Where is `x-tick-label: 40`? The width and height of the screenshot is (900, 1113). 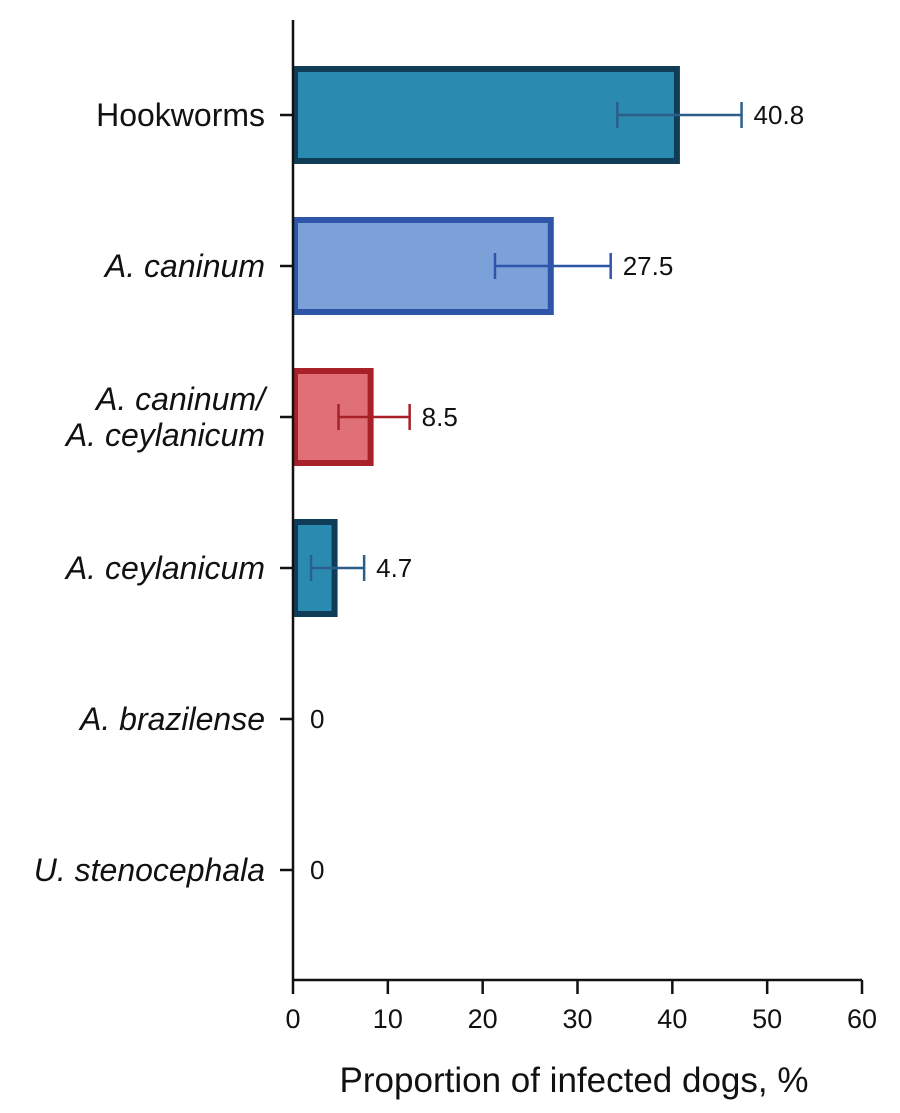
x-tick-label: 40 is located at coordinates (672, 1019).